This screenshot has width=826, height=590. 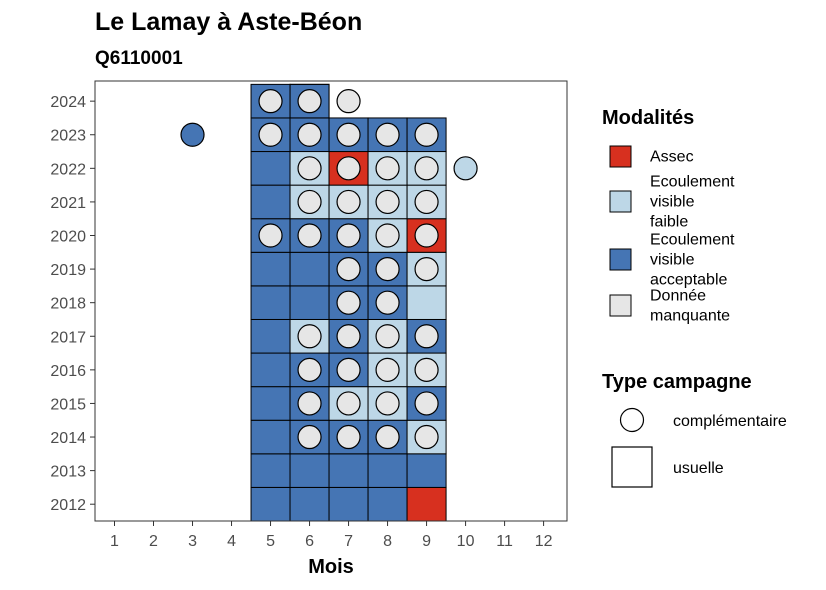 I want to click on legend-campagne-title: Type campagne, so click(x=677, y=382).